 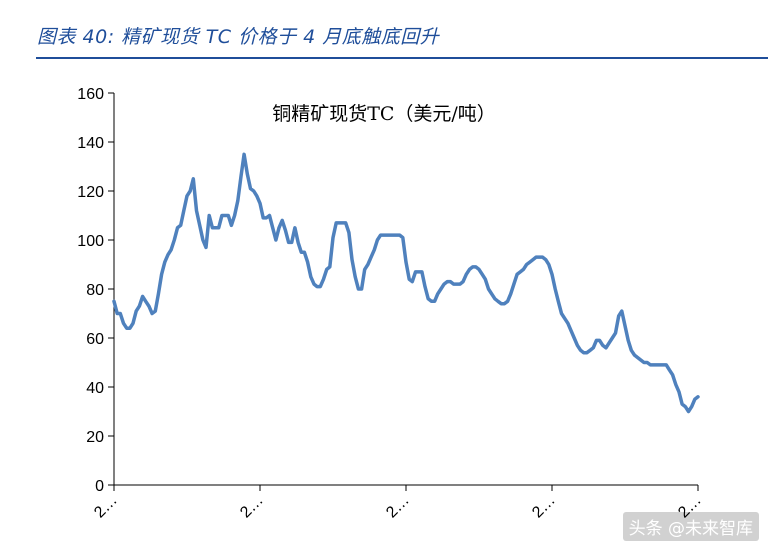 I want to click on y-tick-label: 60, so click(x=95, y=339).